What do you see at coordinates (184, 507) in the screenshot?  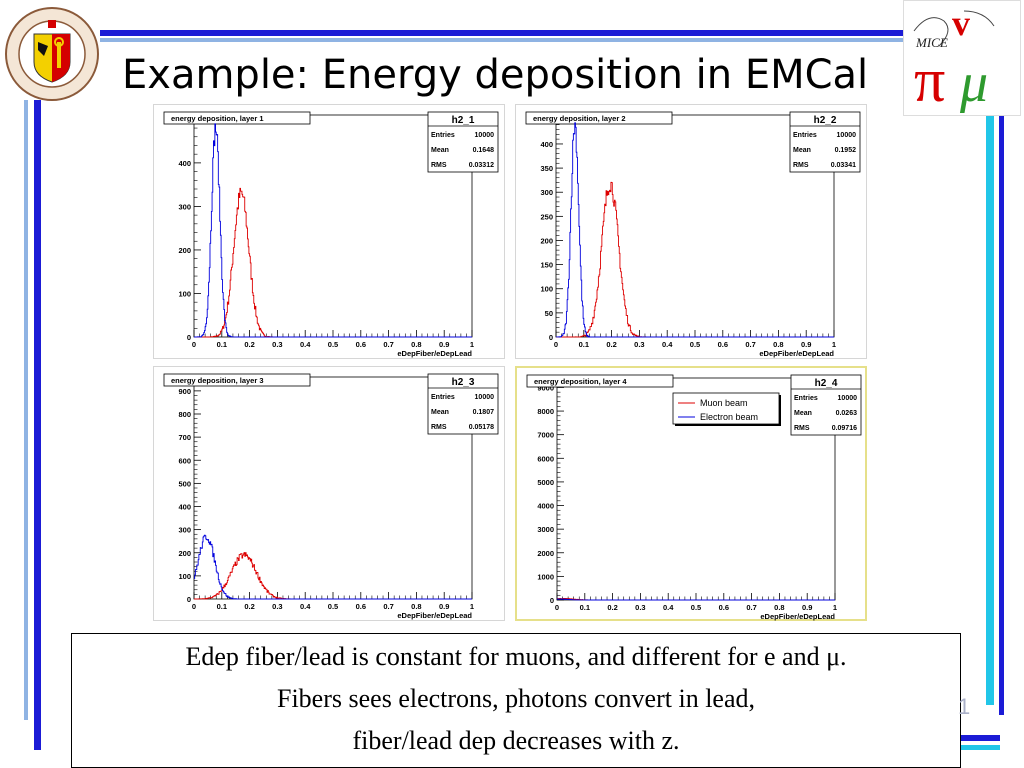 I see `y-tick-label: 400` at bounding box center [184, 507].